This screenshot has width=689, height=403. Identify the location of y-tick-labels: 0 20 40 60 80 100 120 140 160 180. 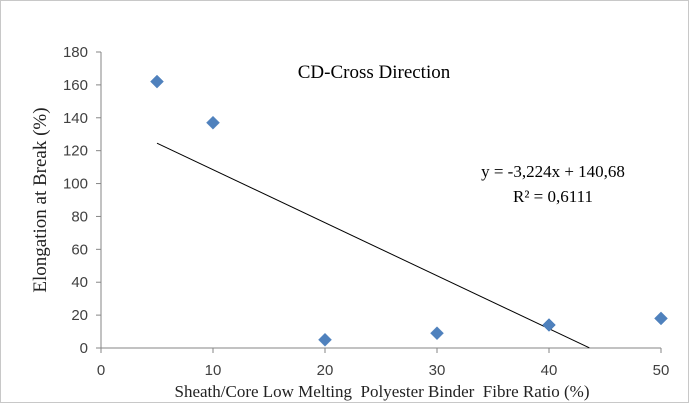
(75, 200).